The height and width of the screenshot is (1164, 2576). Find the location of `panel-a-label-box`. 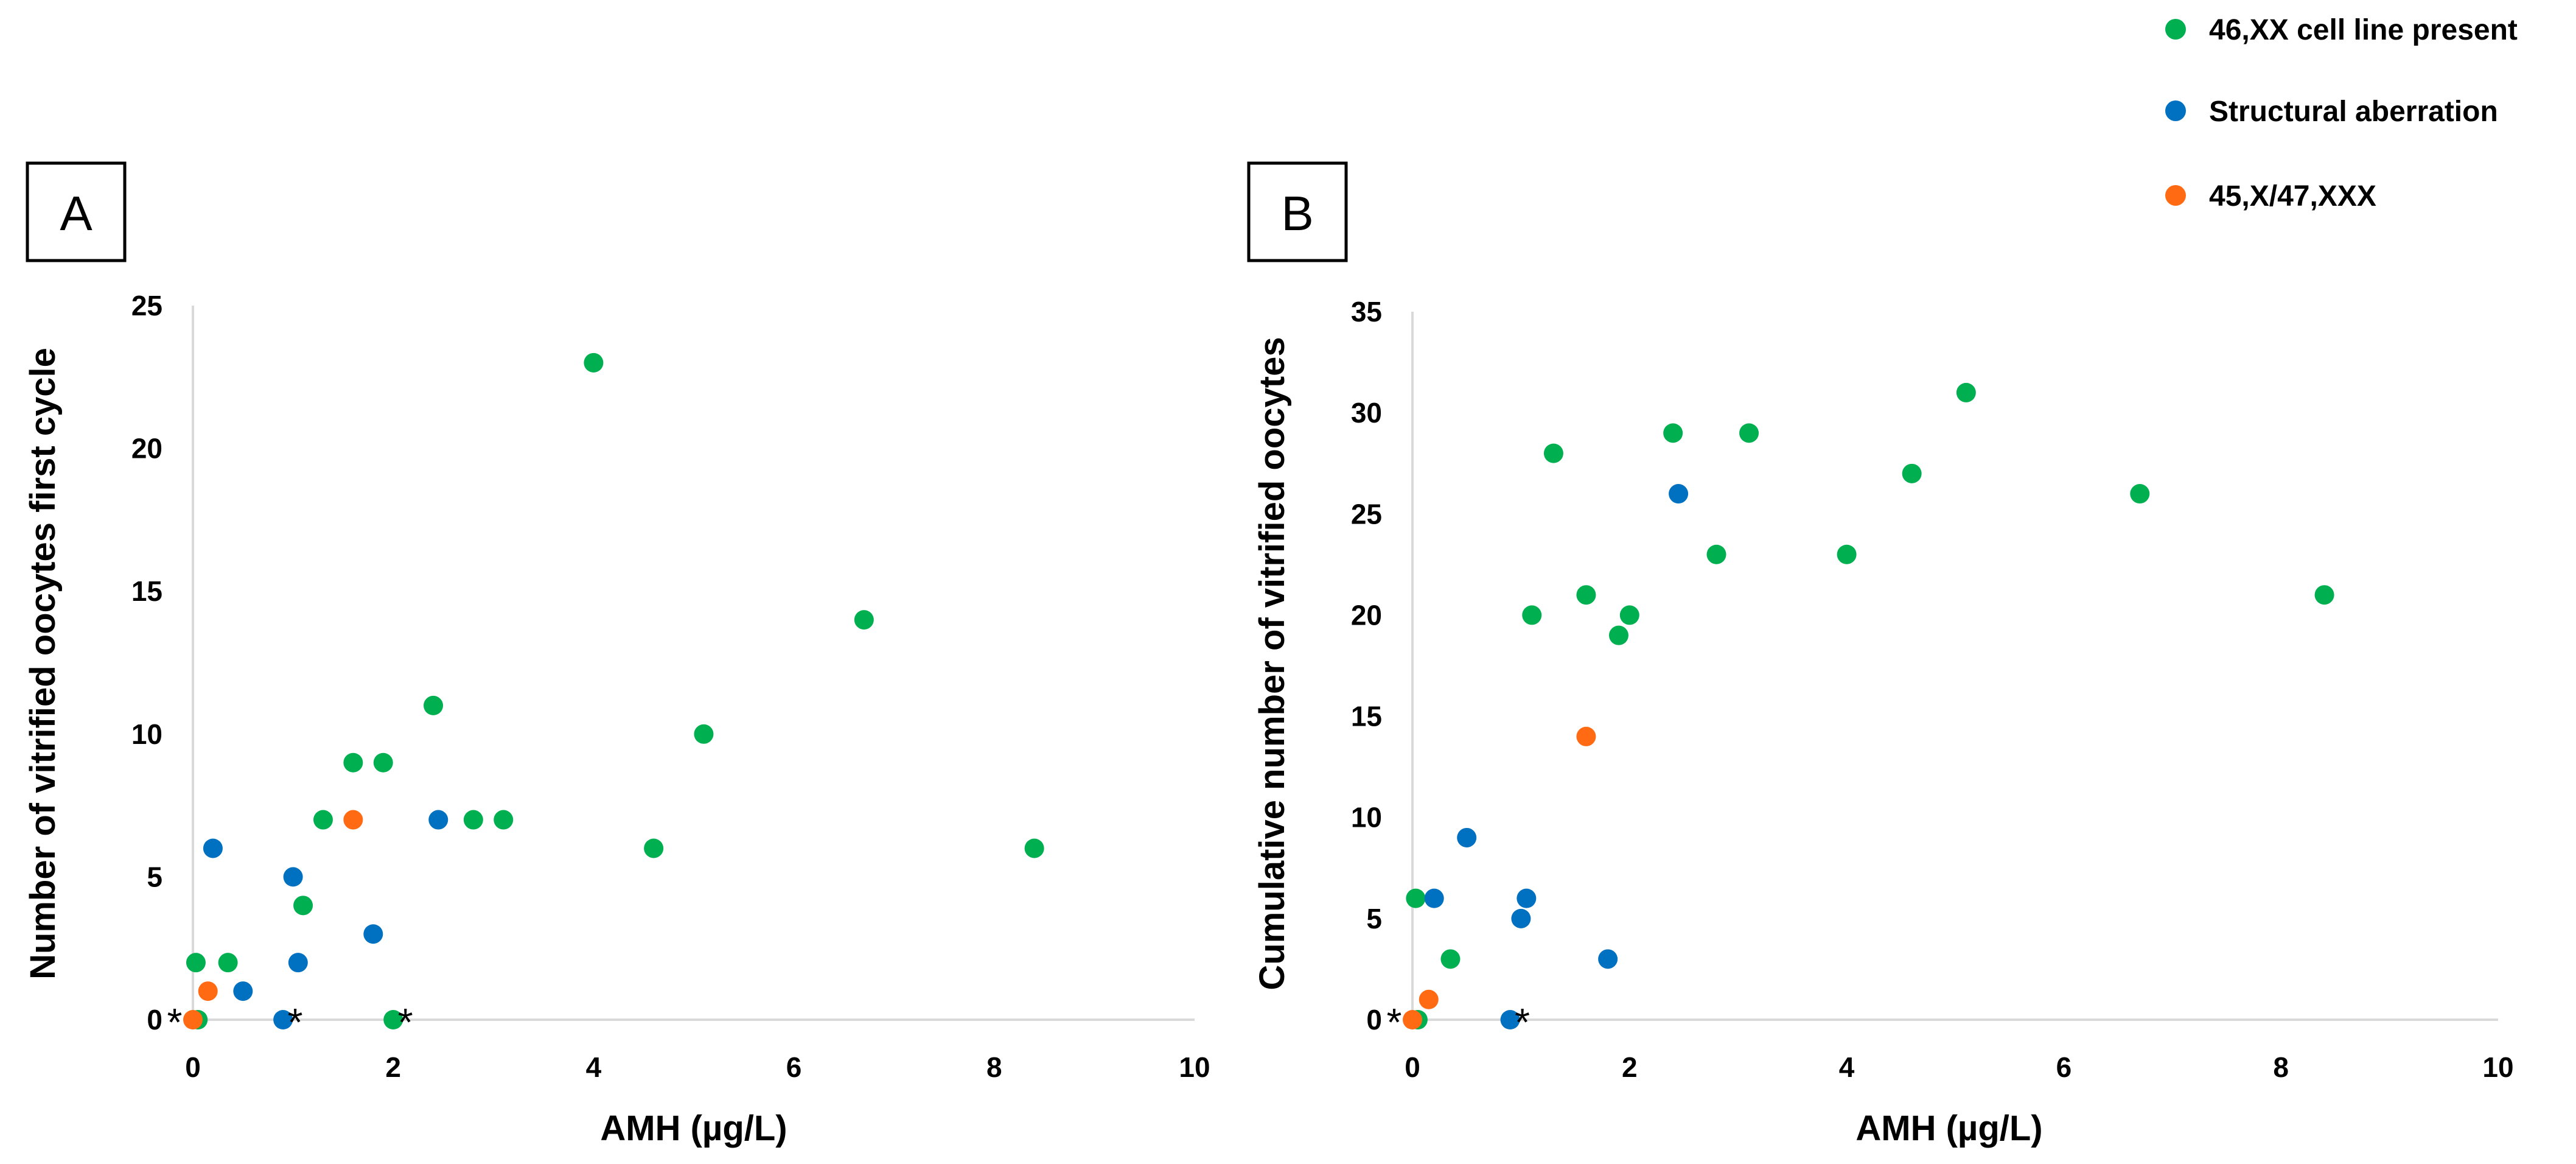

panel-a-label-box is located at coordinates (76, 211).